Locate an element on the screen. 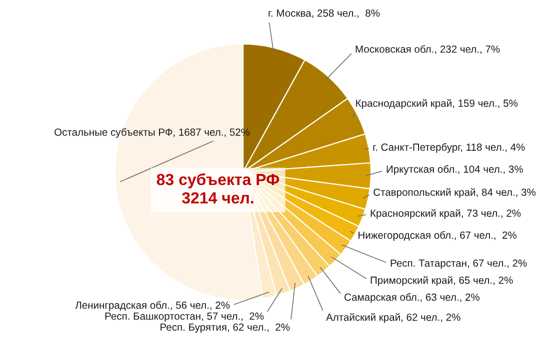 The width and height of the screenshot is (540, 344). slice-label: г. Санкт-Петербург, 118 чел., 4% is located at coordinates (449, 148).